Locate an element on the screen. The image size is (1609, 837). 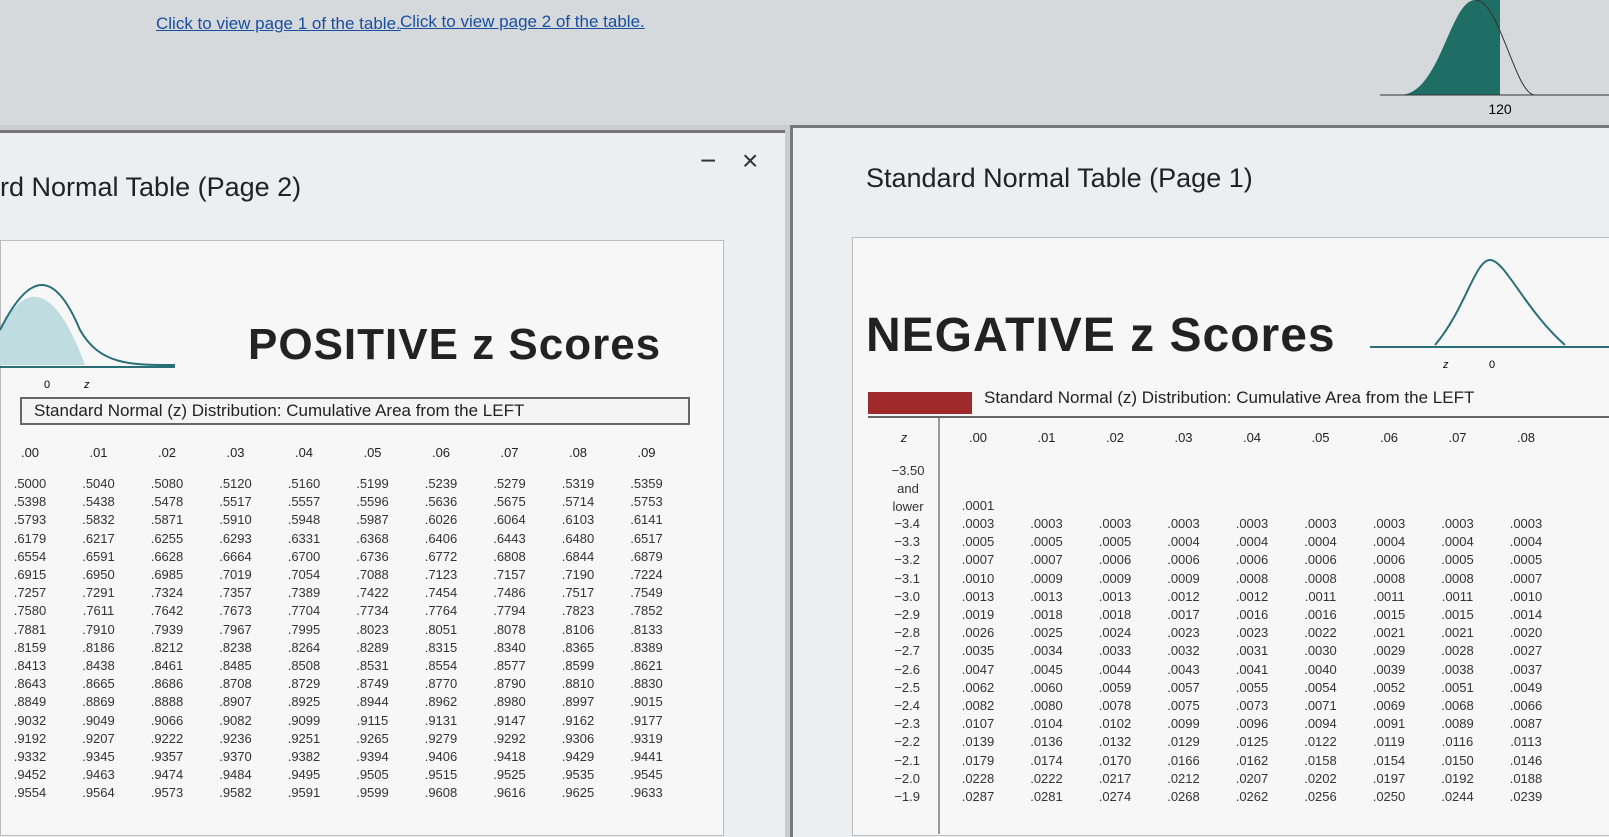
table-cell: .7190 is located at coordinates (578, 574).